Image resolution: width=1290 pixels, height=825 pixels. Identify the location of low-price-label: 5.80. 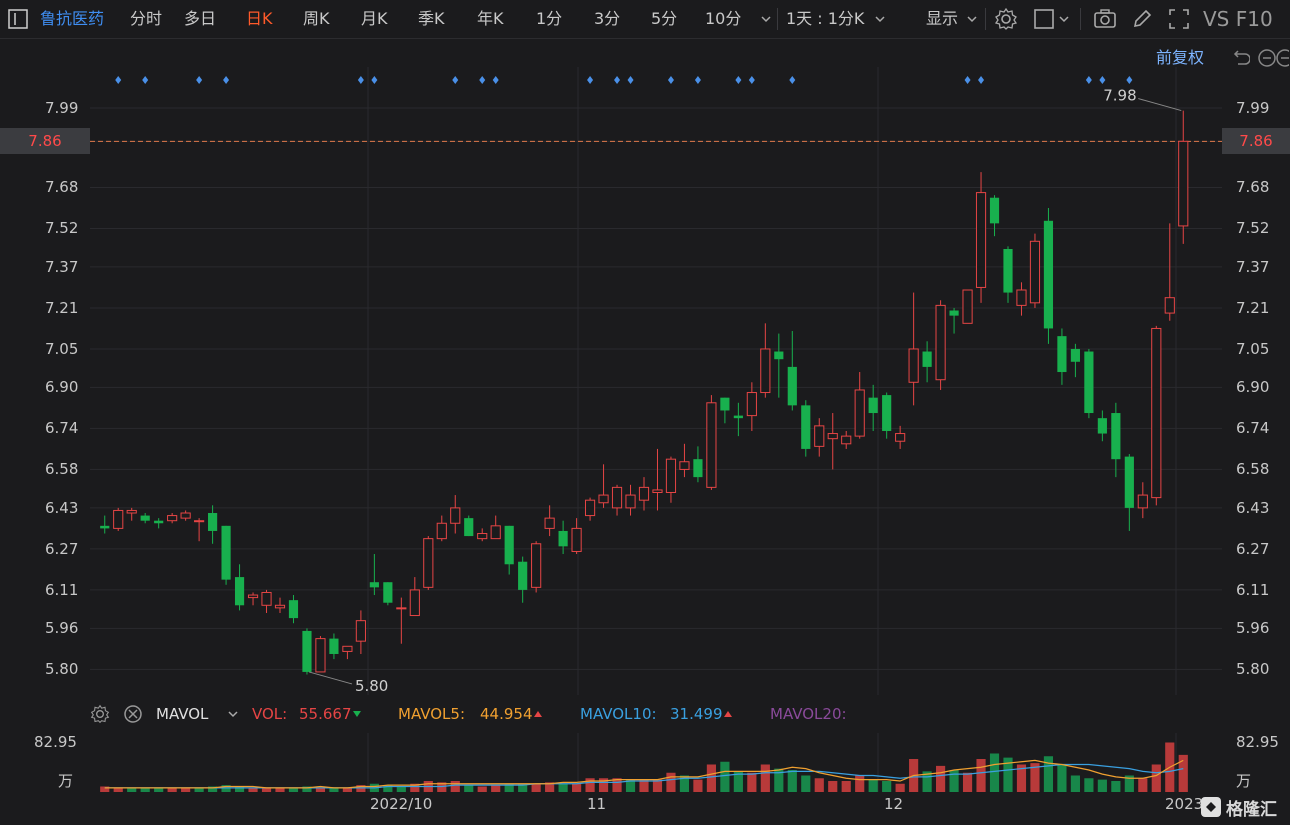
(371, 686).